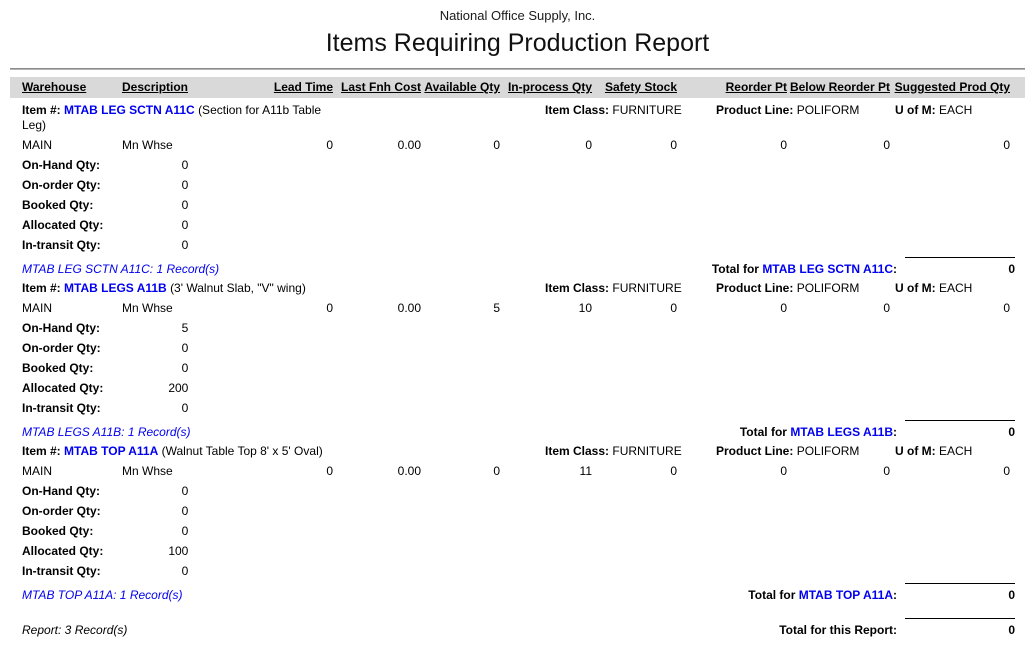 The height and width of the screenshot is (653, 1035). Describe the element at coordinates (517, 15) in the screenshot. I see `company-name: National Office Supply, Inc.` at that location.